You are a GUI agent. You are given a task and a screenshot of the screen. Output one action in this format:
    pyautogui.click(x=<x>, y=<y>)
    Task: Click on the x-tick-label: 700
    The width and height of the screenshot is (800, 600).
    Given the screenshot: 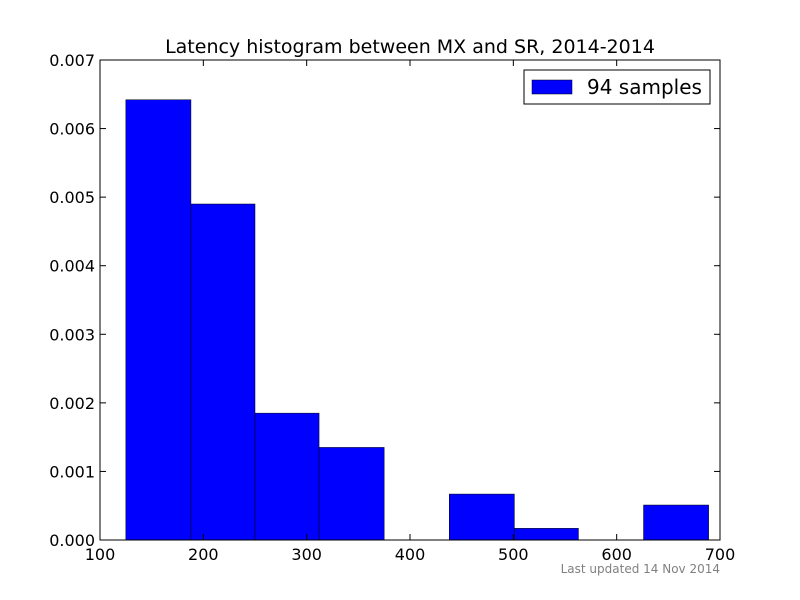 What is the action you would take?
    pyautogui.click(x=720, y=554)
    